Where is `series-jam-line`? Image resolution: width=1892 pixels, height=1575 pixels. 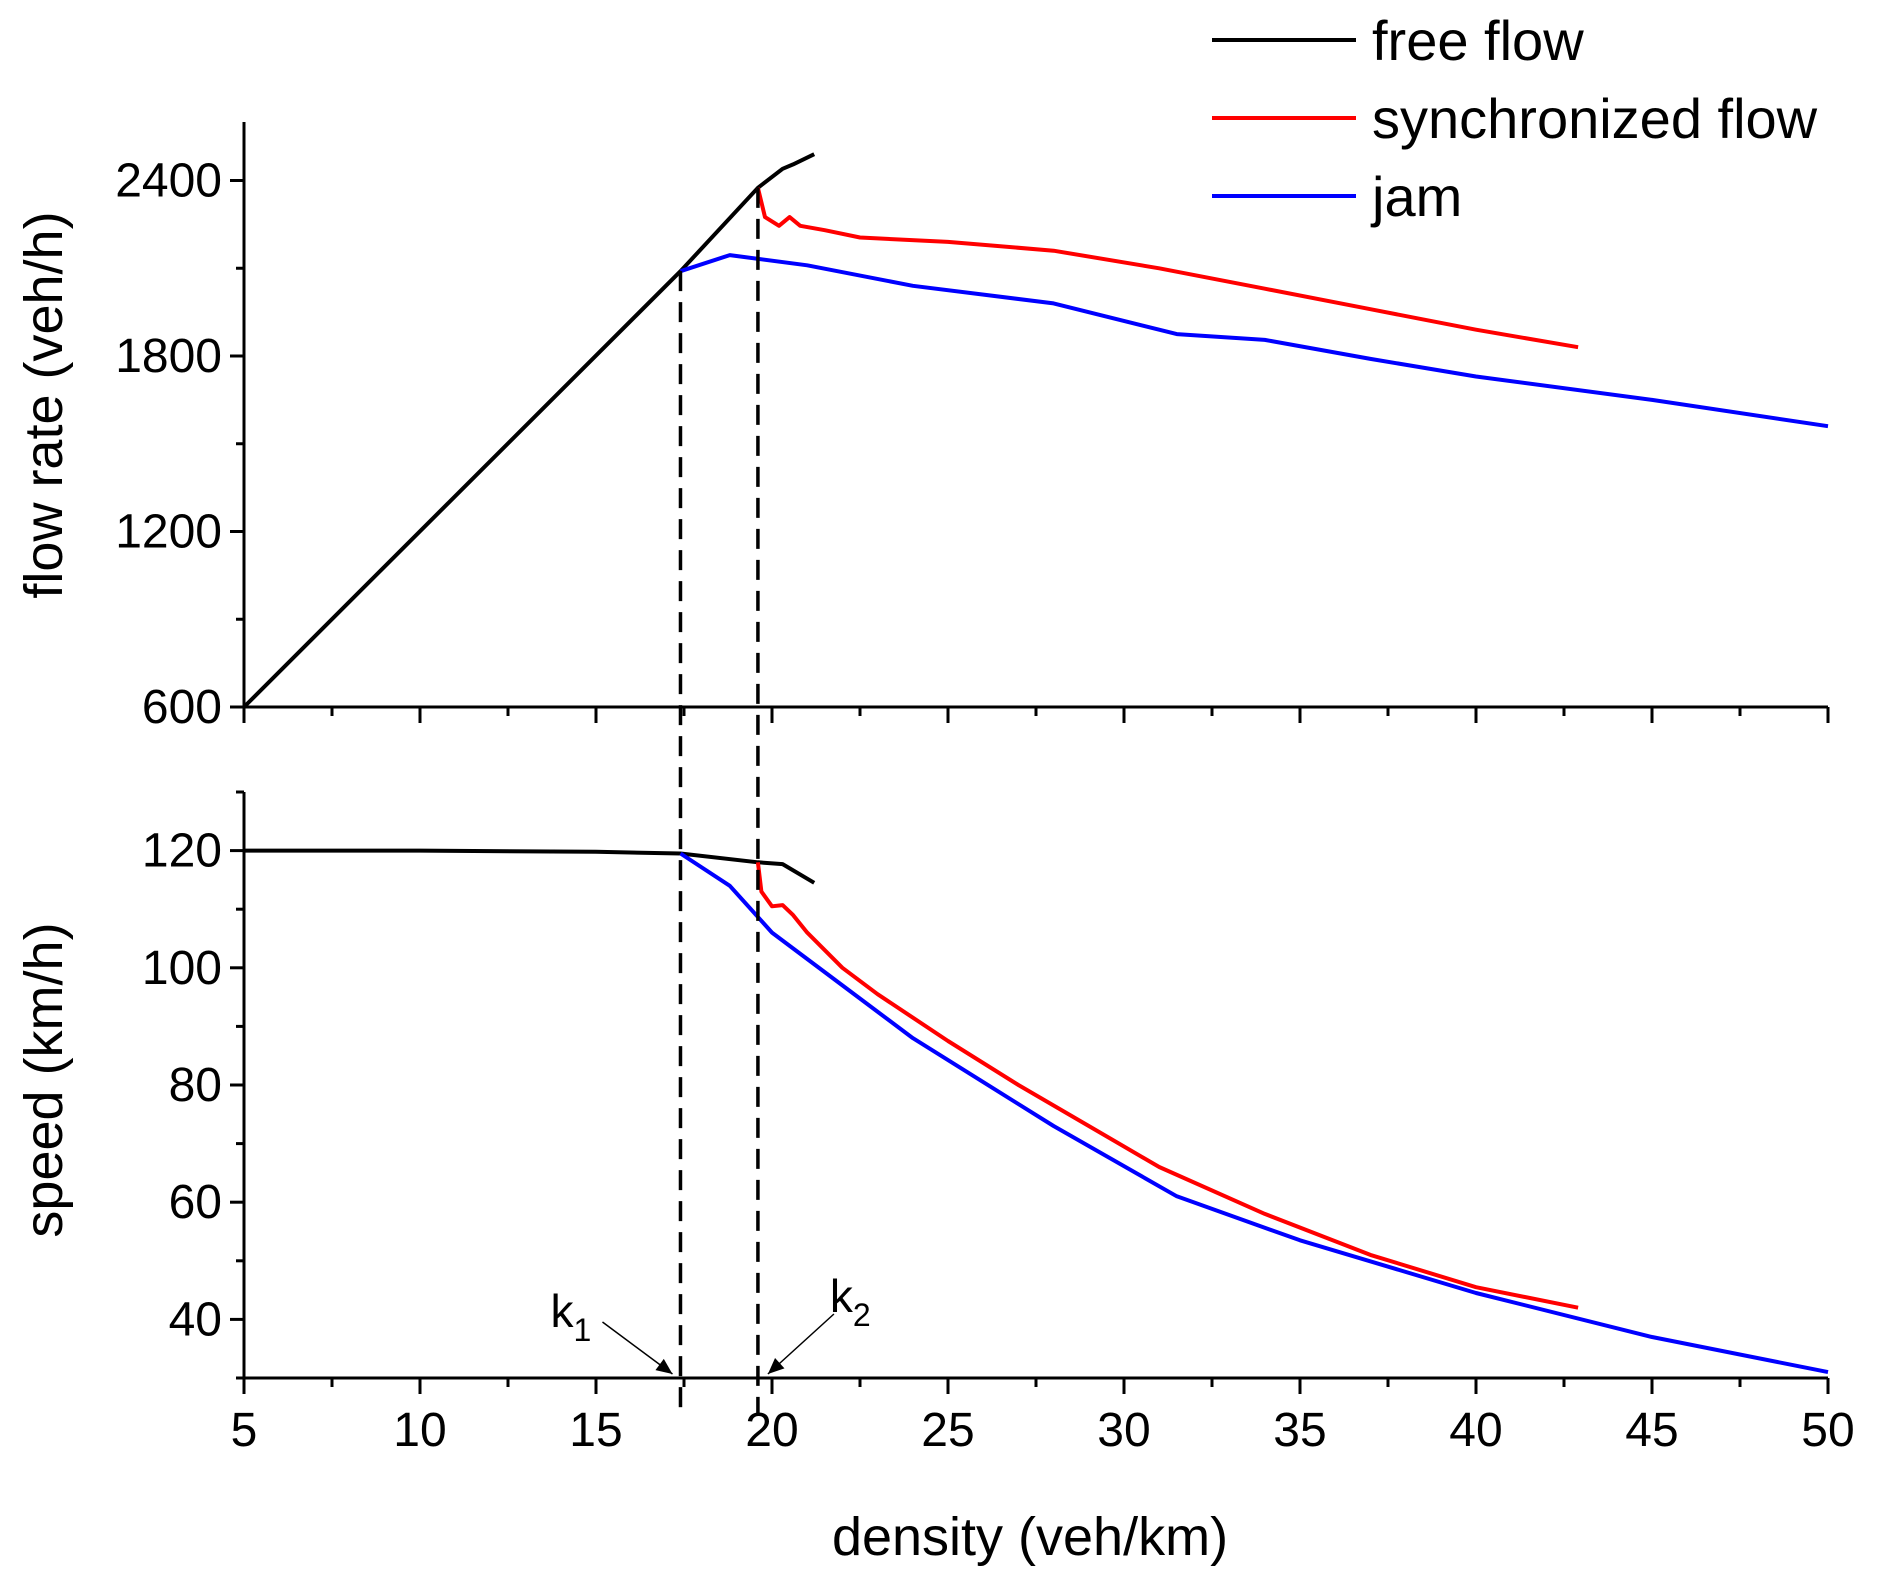
series-jam-line is located at coordinates (1254, 341).